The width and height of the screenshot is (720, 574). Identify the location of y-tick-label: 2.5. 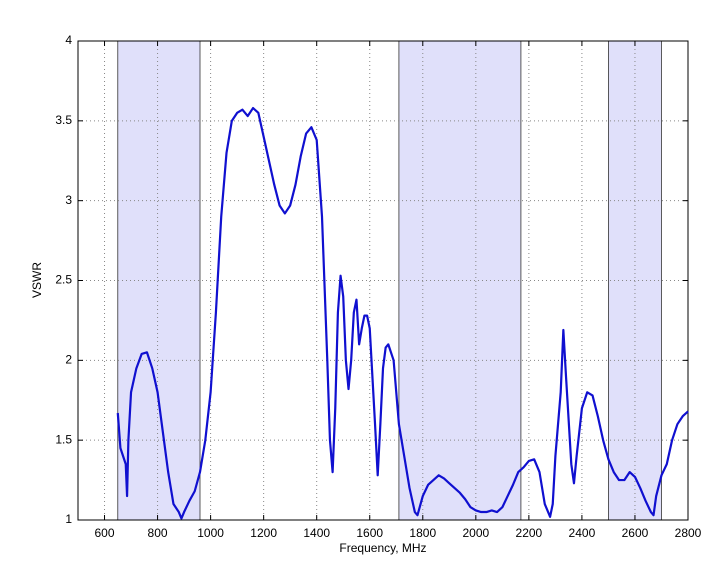
(63, 280).